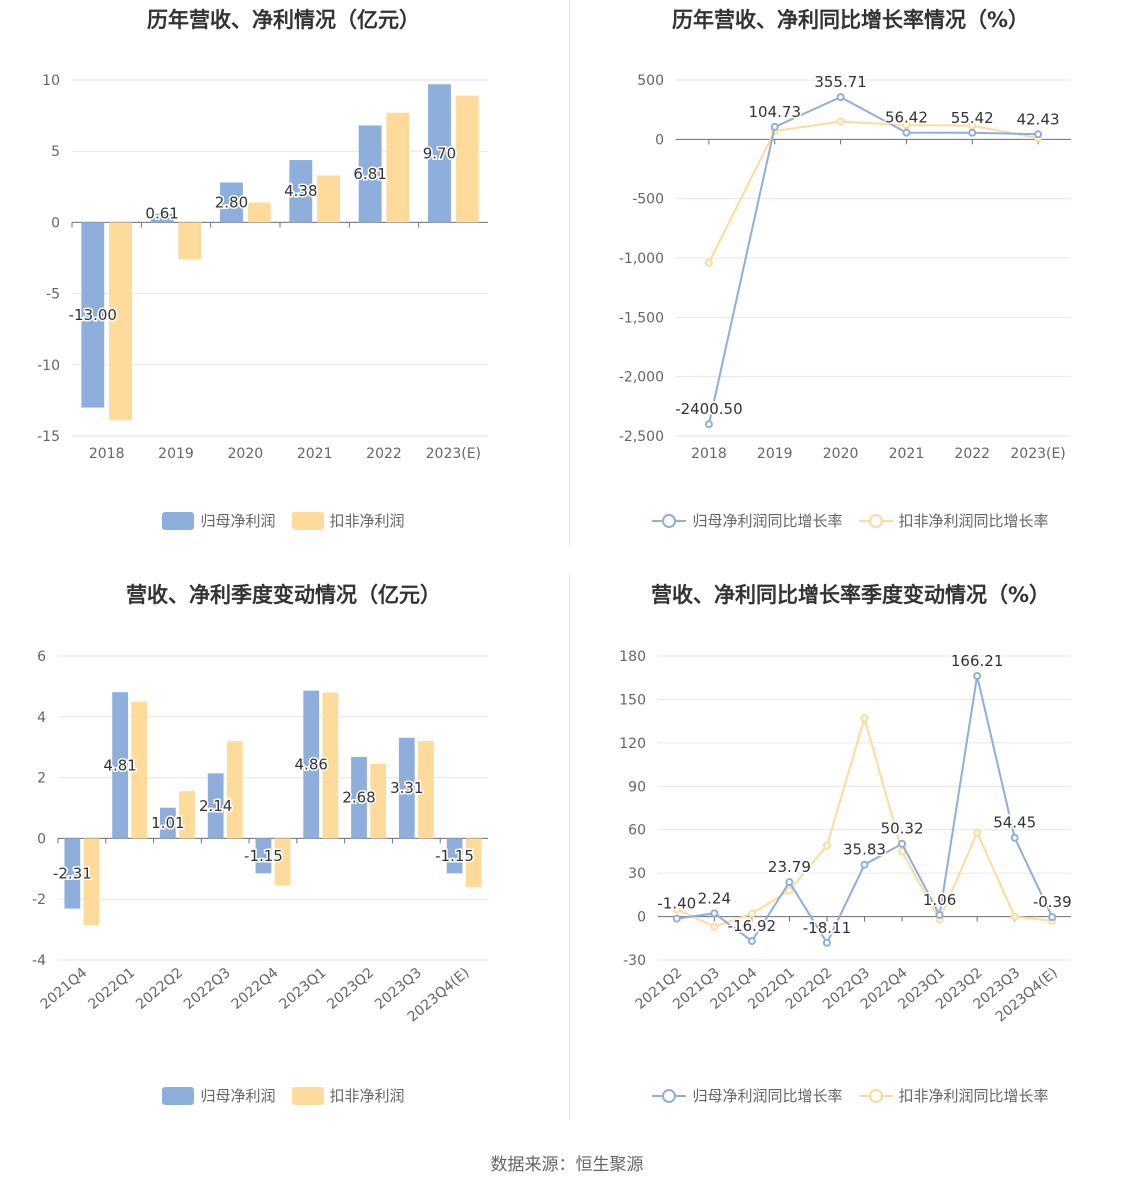 Image resolution: width=1134 pixels, height=1188 pixels. Describe the element at coordinates (864, 850) in the screenshot. I see `data-label: 35.83` at that location.